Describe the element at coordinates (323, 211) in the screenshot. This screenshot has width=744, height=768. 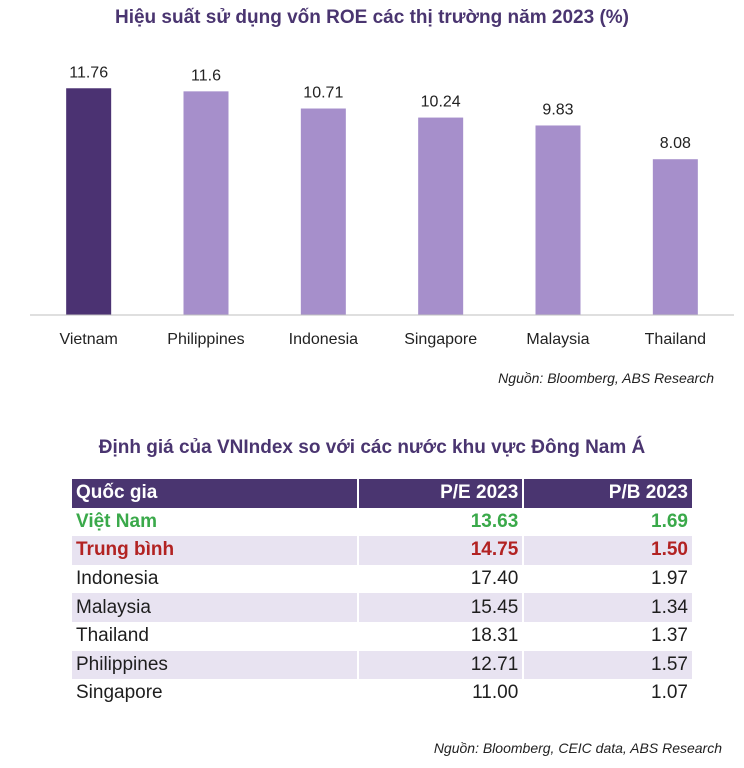
I see `bar-indonesia` at that location.